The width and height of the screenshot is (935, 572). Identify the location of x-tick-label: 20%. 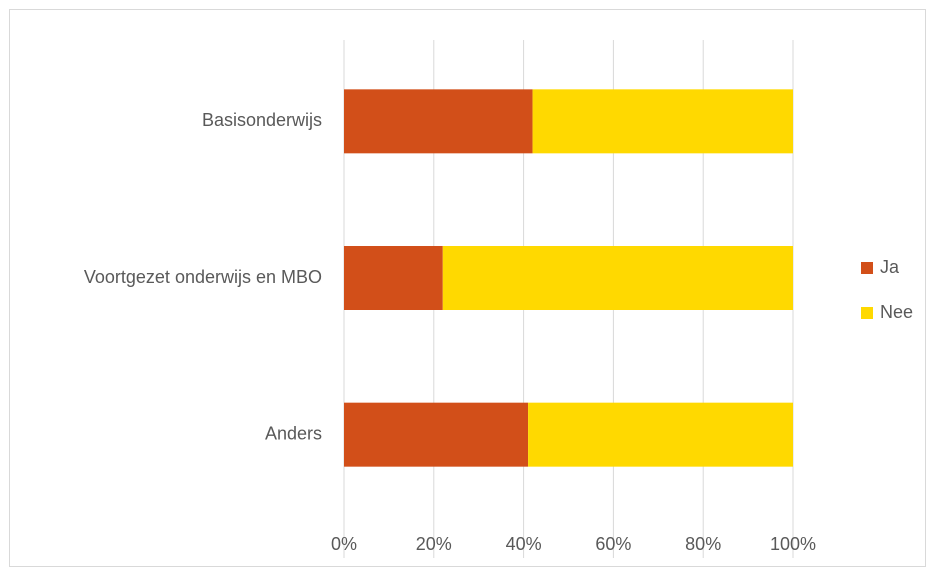
(434, 544).